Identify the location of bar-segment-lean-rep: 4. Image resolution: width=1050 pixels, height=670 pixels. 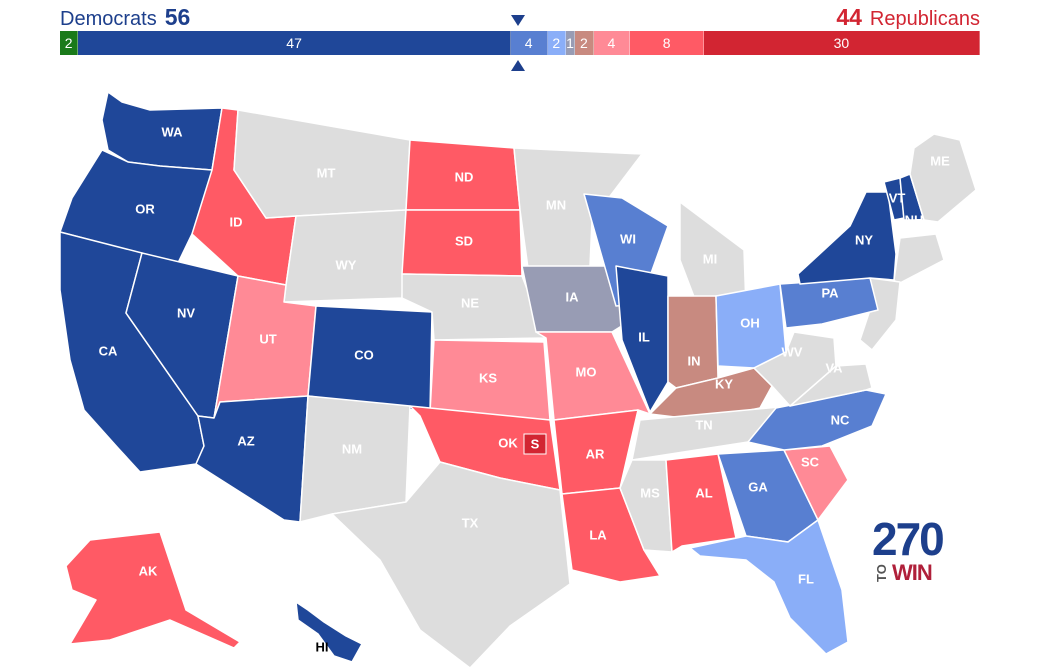
(612, 43).